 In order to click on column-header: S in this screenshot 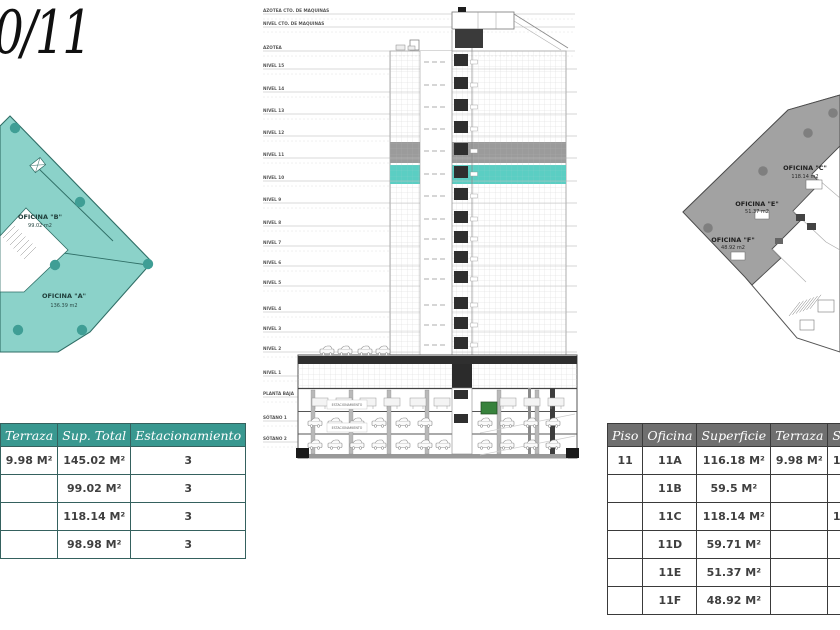, I will do `click(833, 435)`.